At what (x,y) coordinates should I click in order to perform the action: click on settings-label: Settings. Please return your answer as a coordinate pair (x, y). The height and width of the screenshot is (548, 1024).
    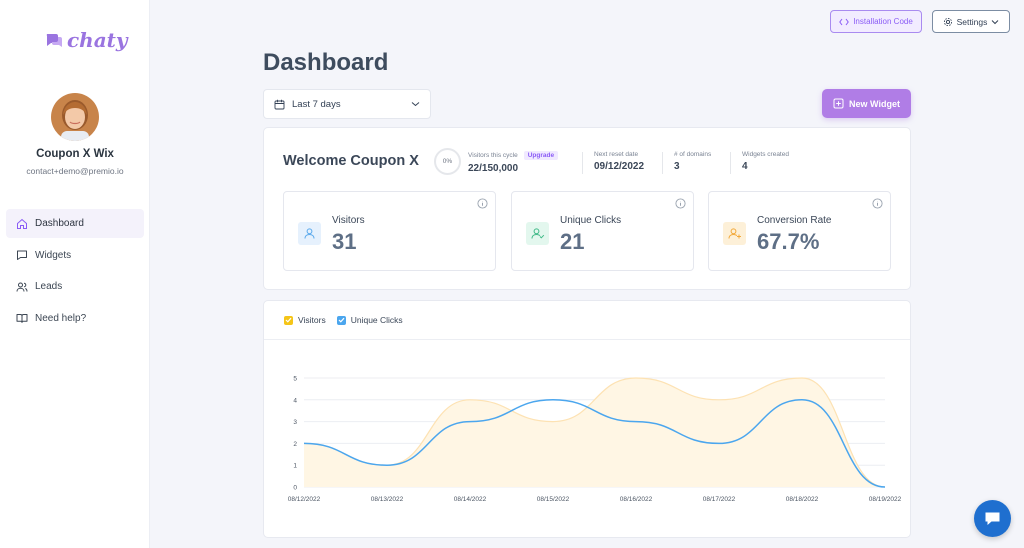
    Looking at the image, I should click on (972, 21).